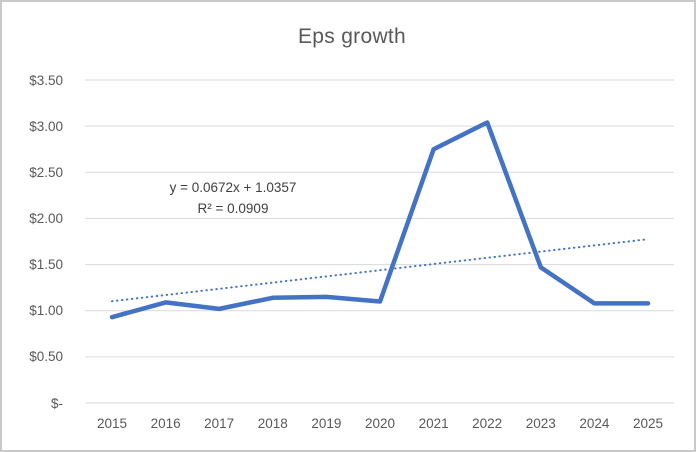  I want to click on y-axis-tick-label: $2.50, so click(46, 172).